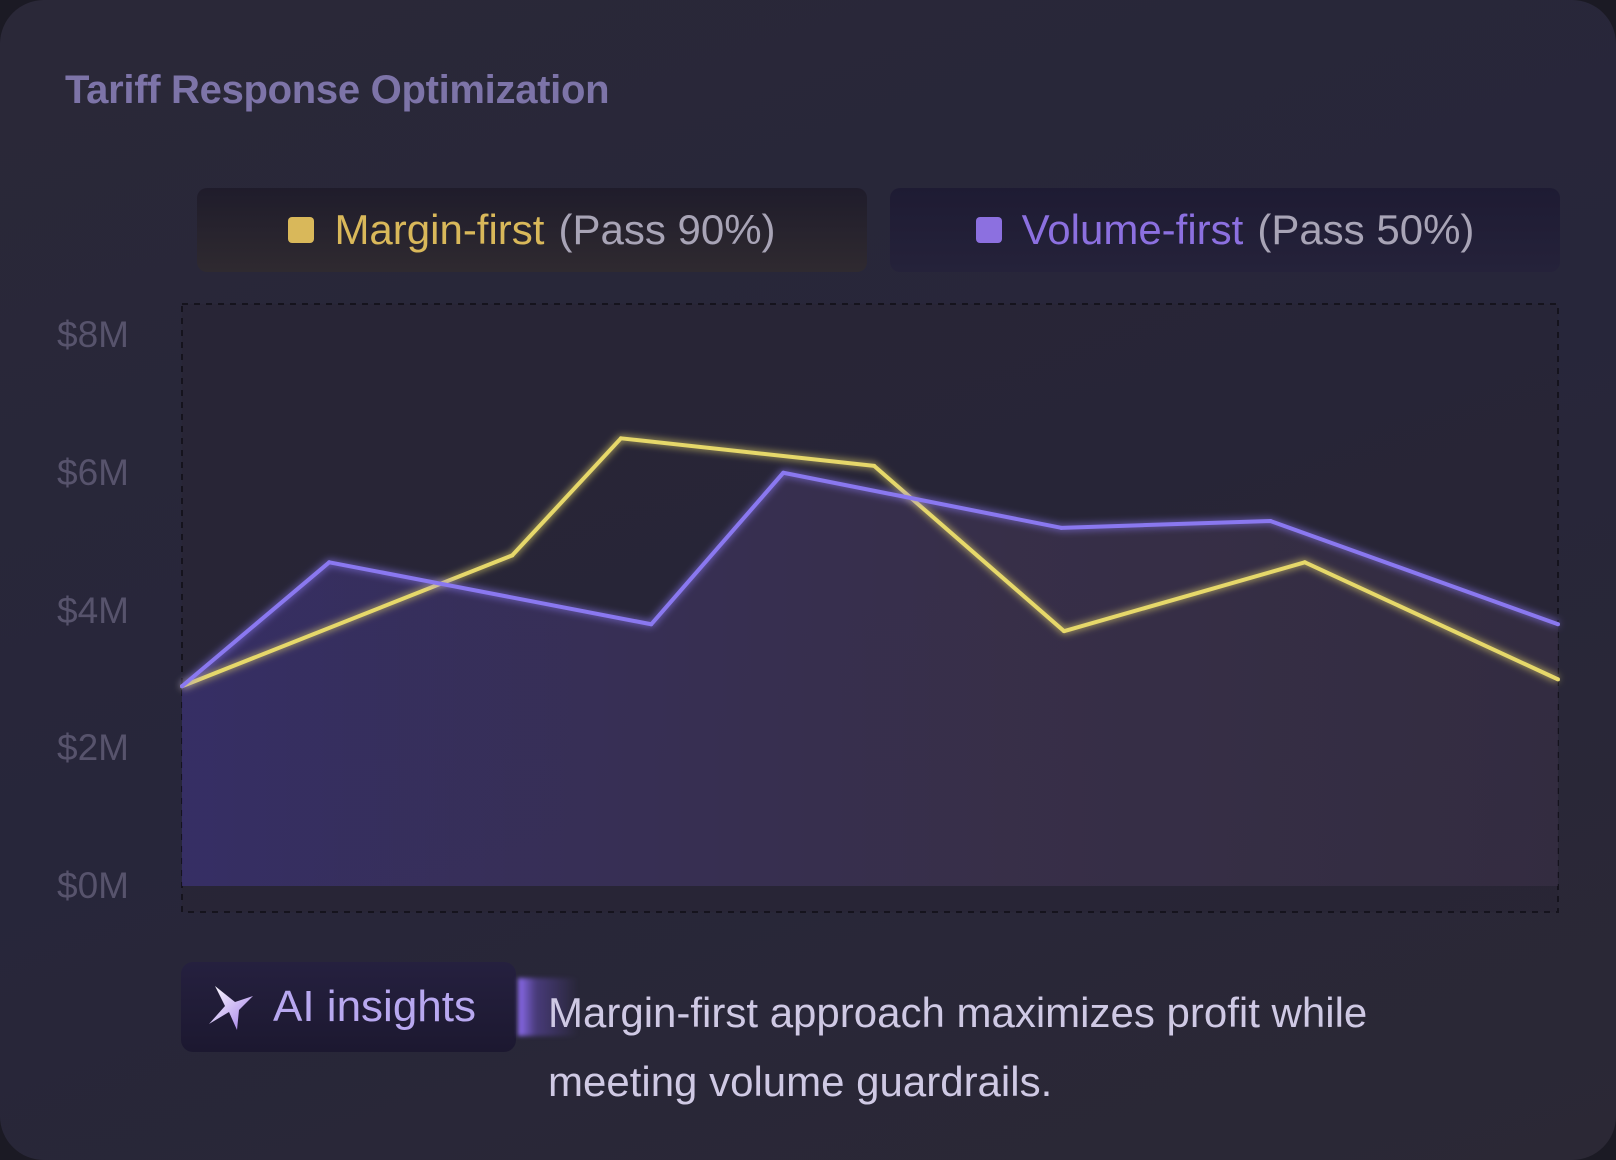  What do you see at coordinates (337, 90) in the screenshot?
I see `chart-title: Tariff Response Optimization` at bounding box center [337, 90].